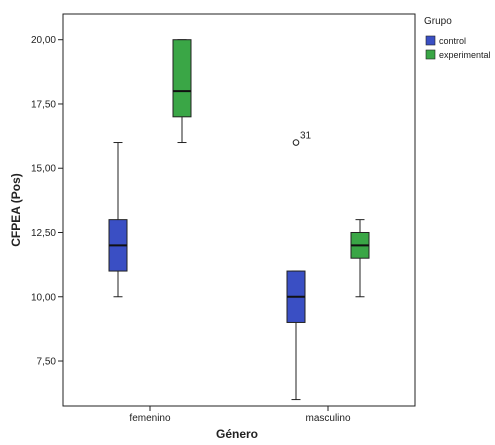 The height and width of the screenshot is (445, 495). I want to click on legend-title: Grupo, so click(438, 21).